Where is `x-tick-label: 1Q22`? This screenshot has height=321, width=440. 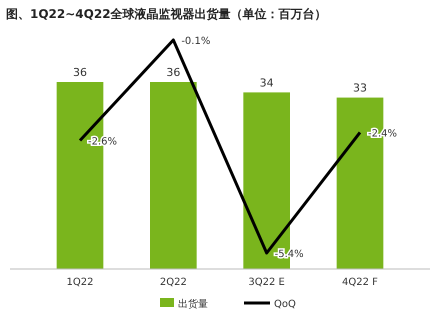 x-tick-label: 1Q22 is located at coordinates (80, 282).